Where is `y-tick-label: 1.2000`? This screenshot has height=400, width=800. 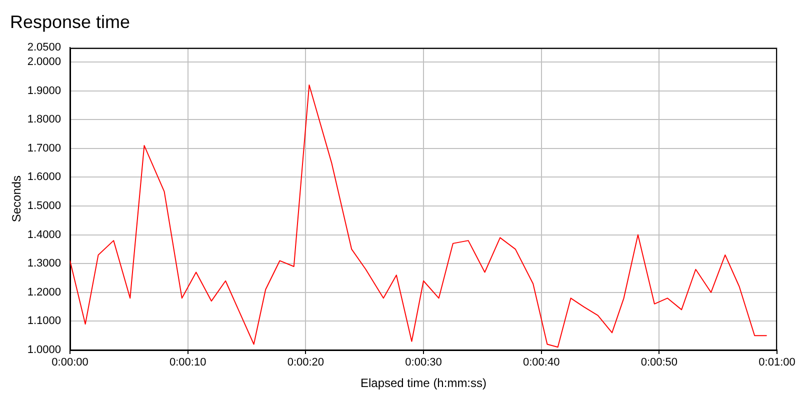 y-tick-label: 1.2000 is located at coordinates (44, 292).